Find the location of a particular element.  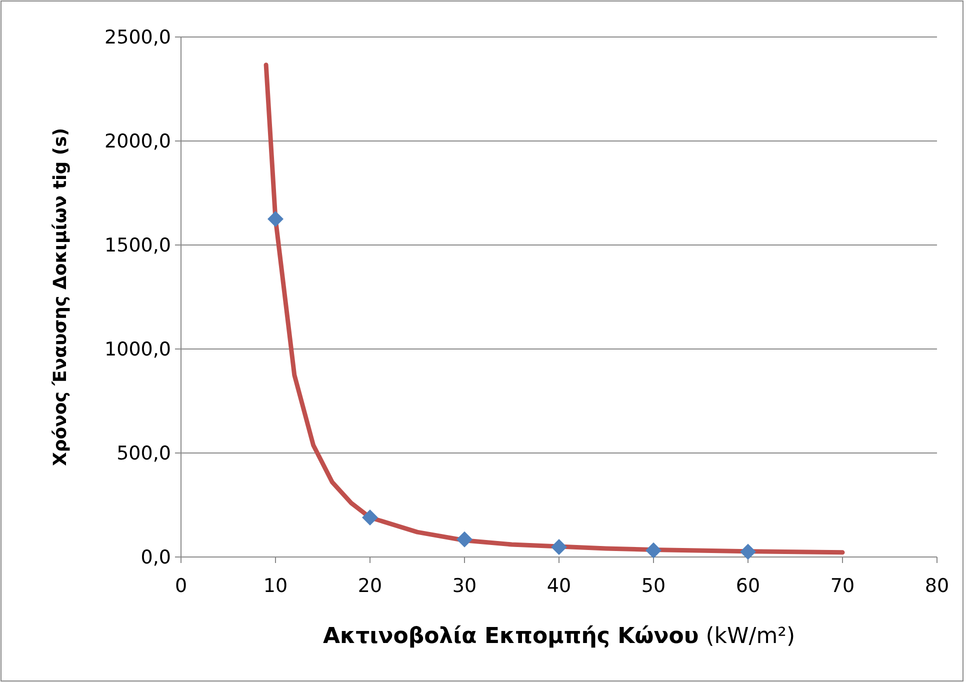

x-tick-label: 60 is located at coordinates (748, 586).